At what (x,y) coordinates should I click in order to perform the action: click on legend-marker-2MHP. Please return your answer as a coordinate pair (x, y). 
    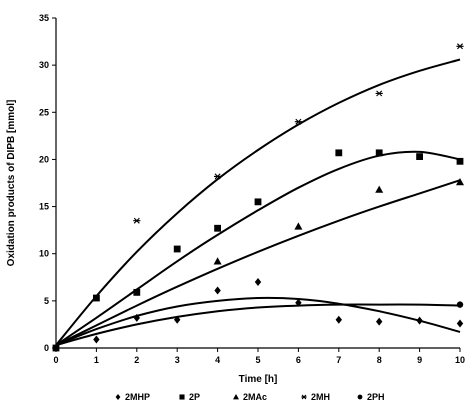
    Looking at the image, I should click on (118, 397).